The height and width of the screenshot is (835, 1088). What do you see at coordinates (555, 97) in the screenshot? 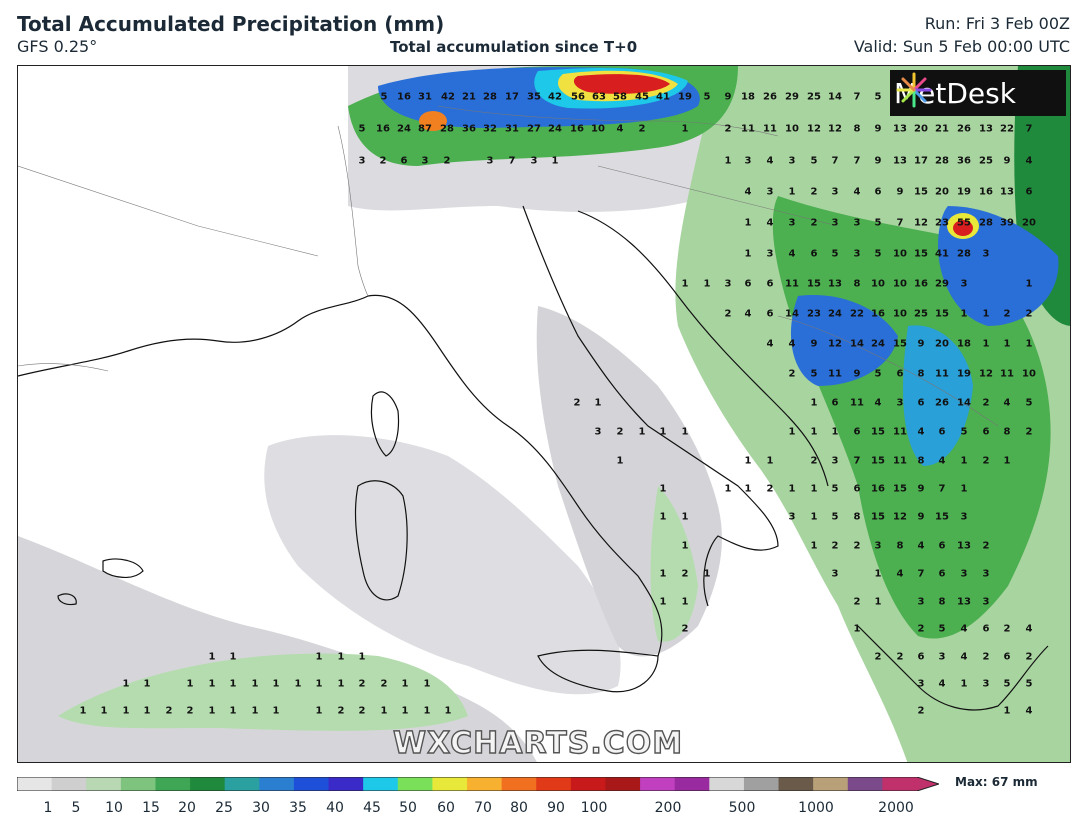
I see `precip-value-label: 42` at bounding box center [555, 97].